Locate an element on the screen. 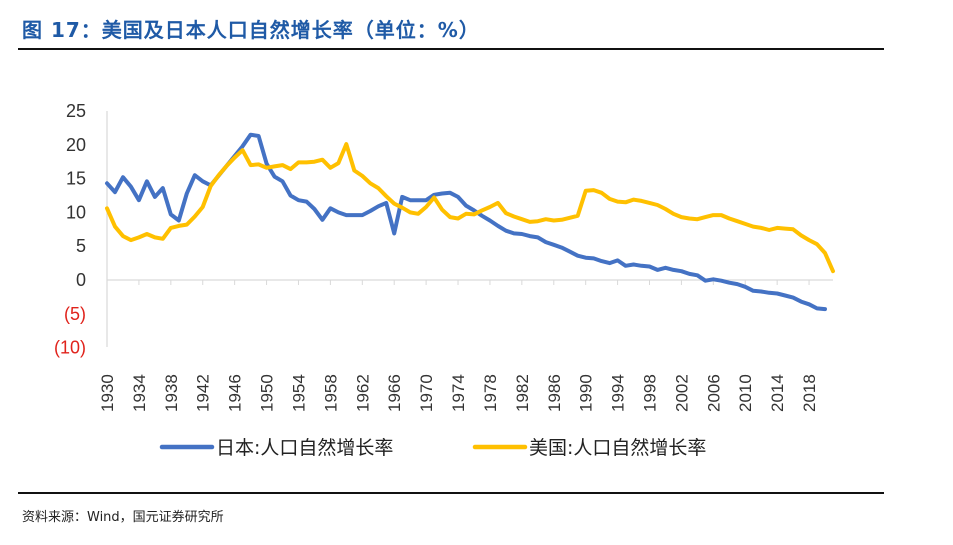  x-tick-label: 1998 is located at coordinates (650, 393).